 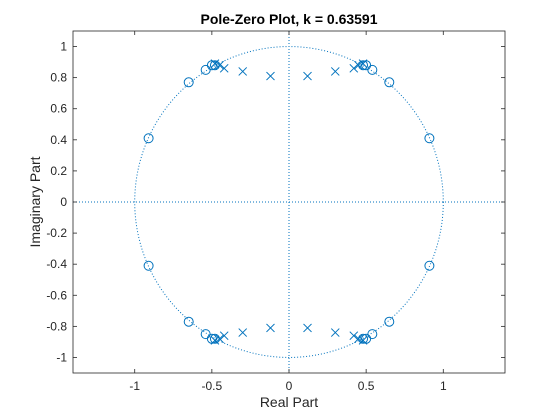 I want to click on y-tick-label: -0.4, so click(x=56, y=264).